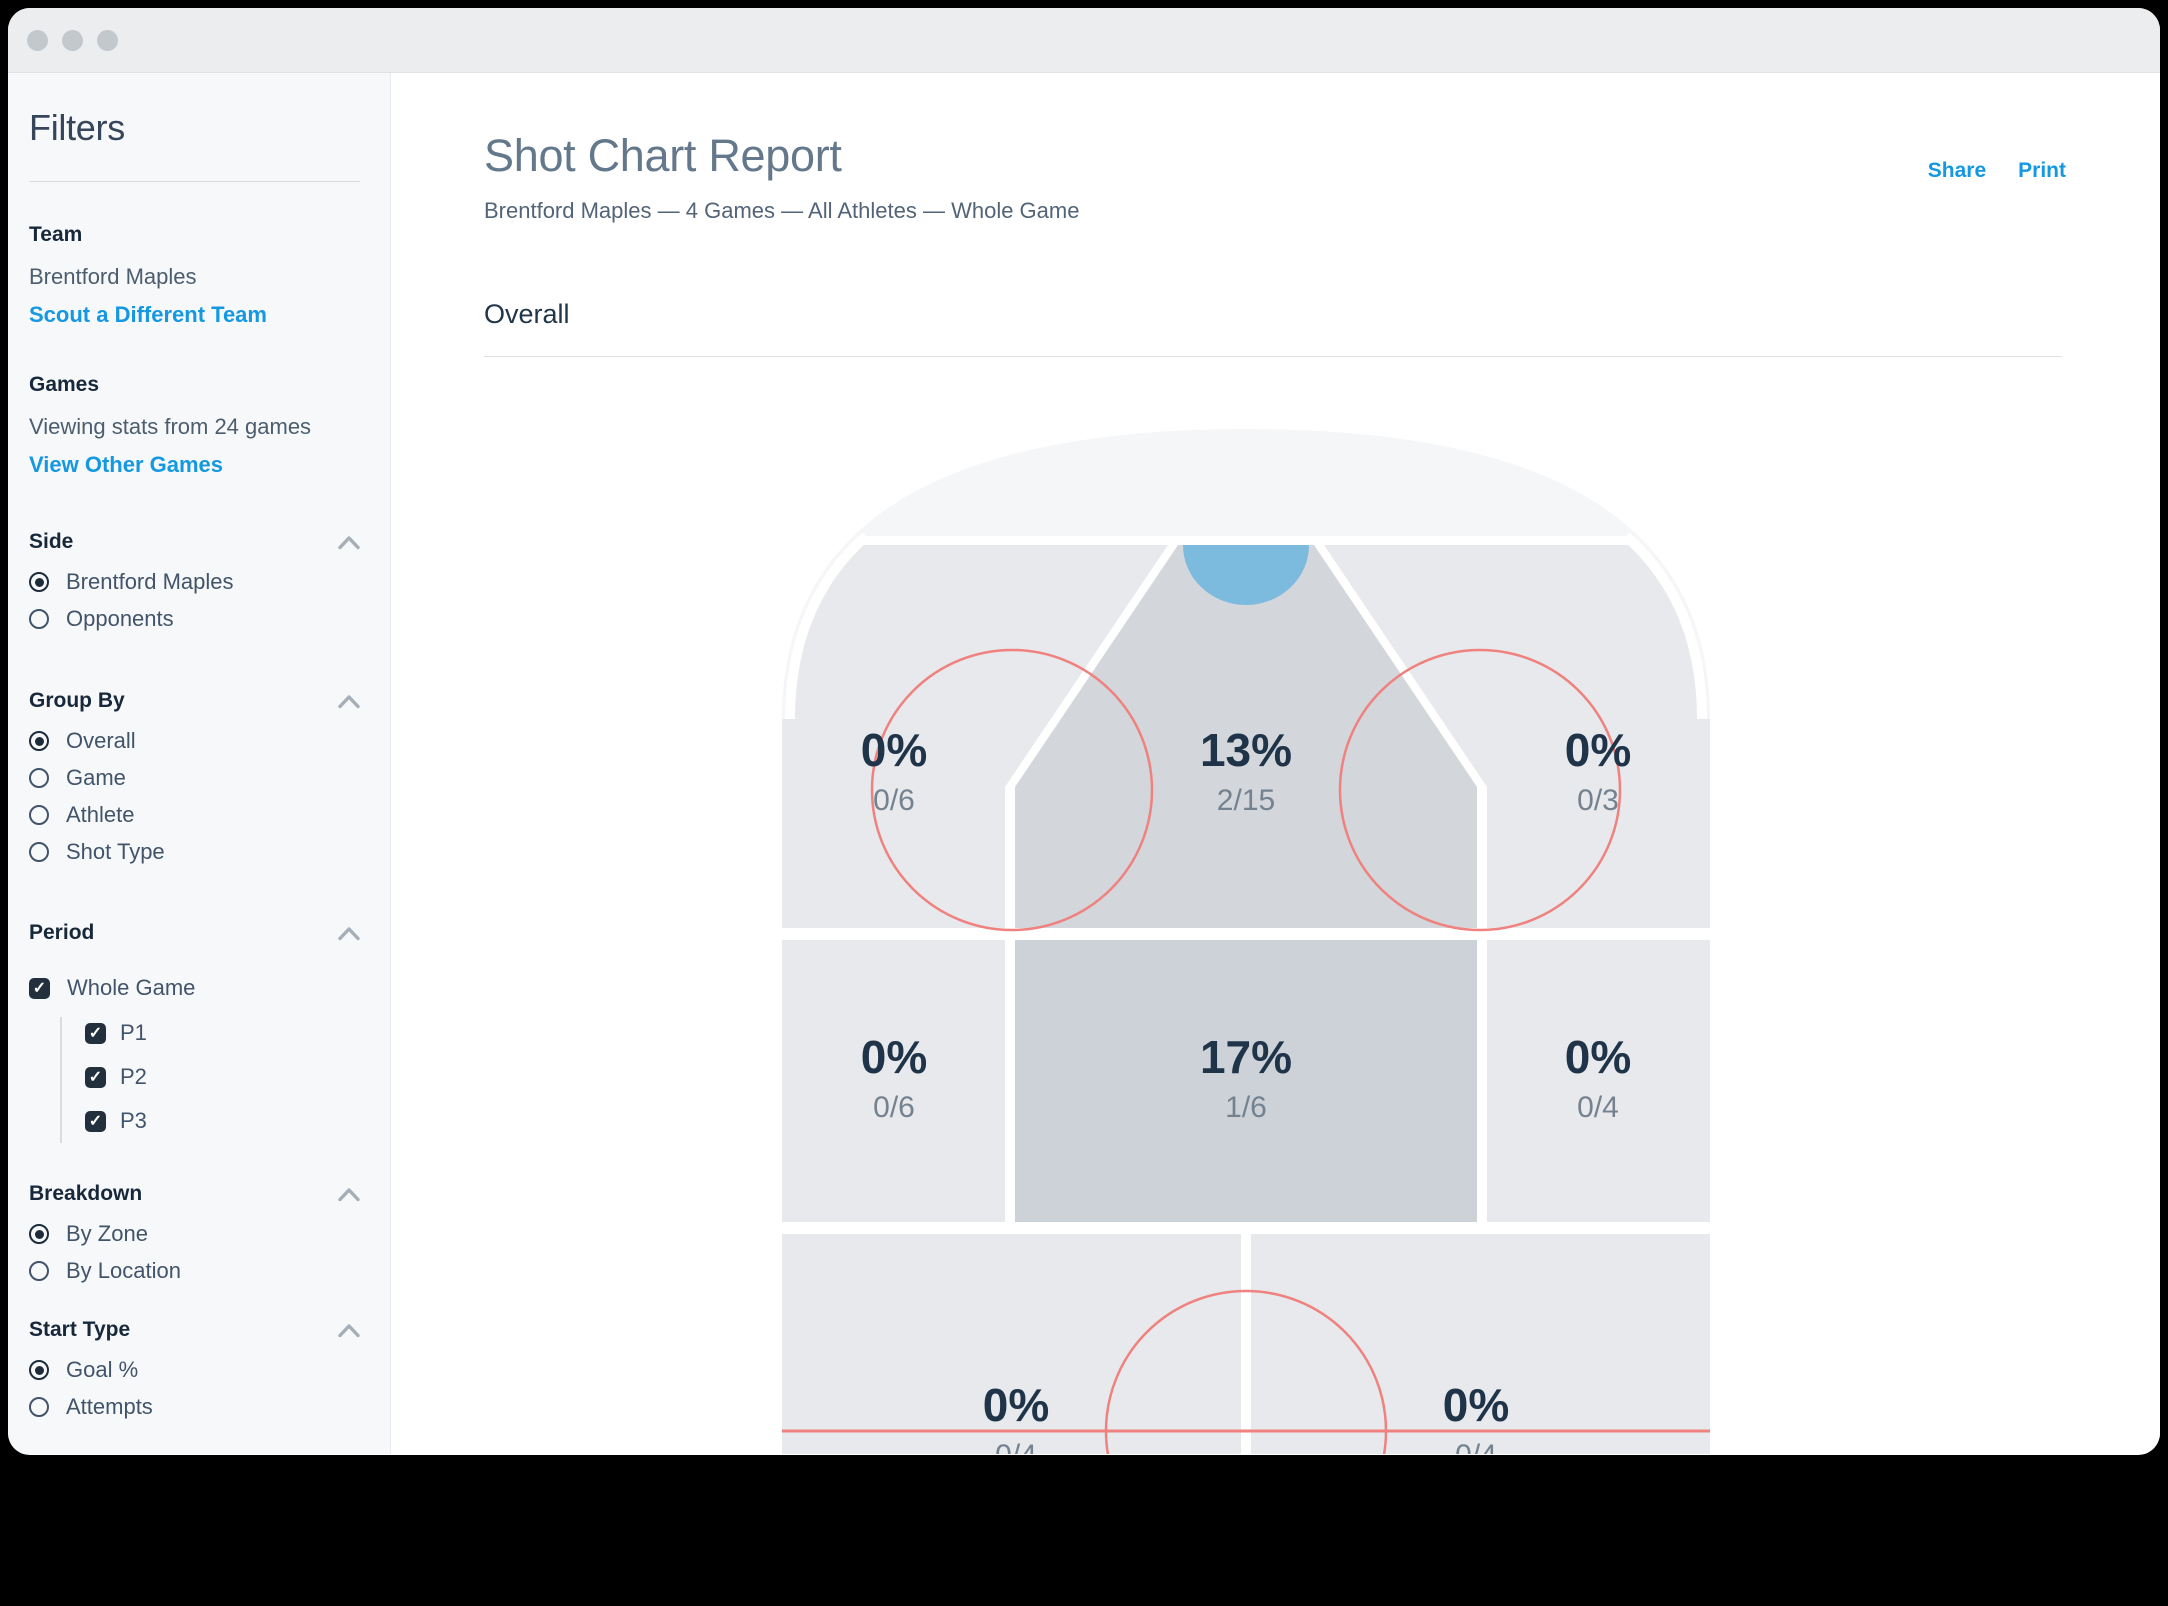  I want to click on radio-group-by-athlete: Athlete, so click(194, 815).